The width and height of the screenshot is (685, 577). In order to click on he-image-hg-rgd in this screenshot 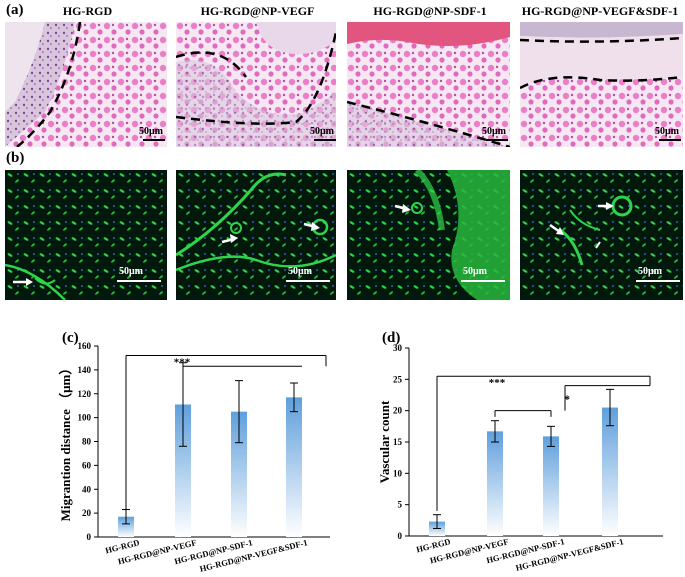, I will do `click(86, 84)`.